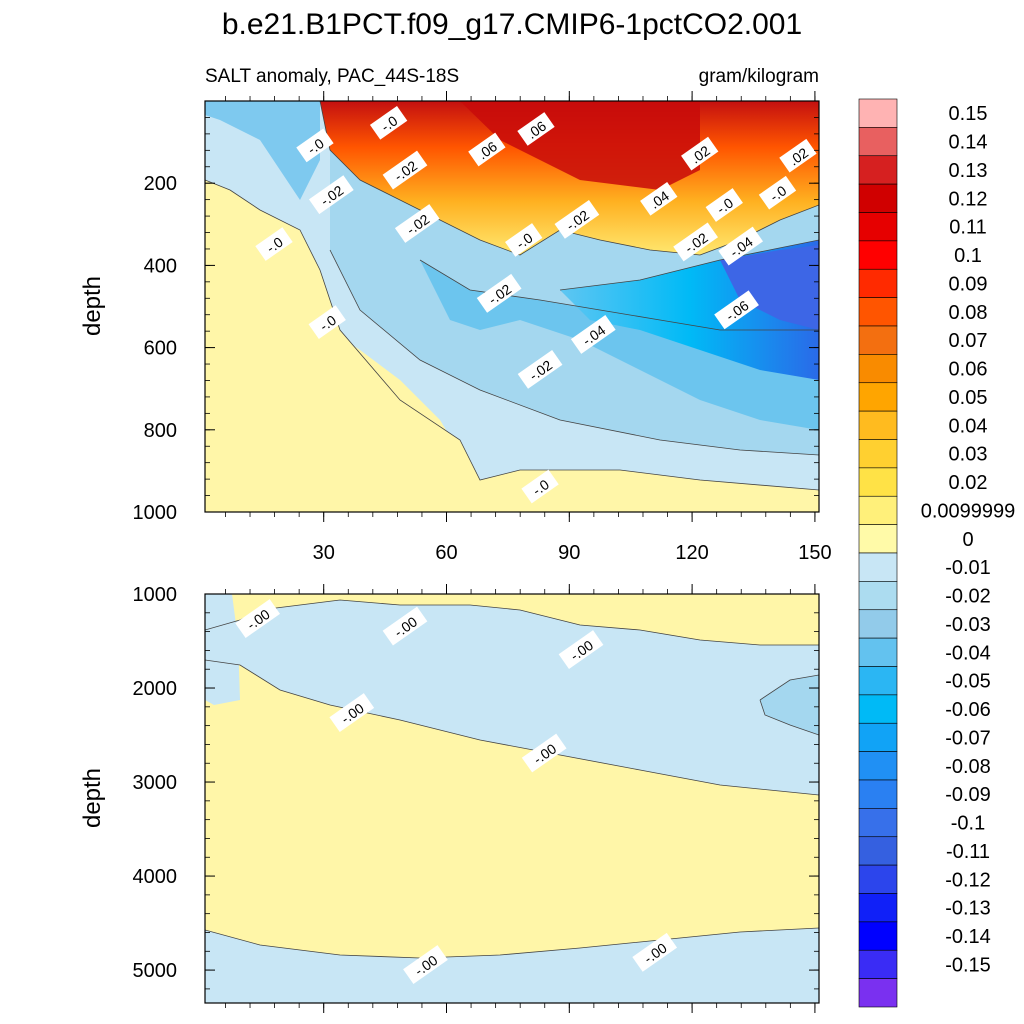 Image resolution: width=1024 pixels, height=1024 pixels. What do you see at coordinates (512, 697) in the screenshot?
I see `lower-region-negative-band` at bounding box center [512, 697].